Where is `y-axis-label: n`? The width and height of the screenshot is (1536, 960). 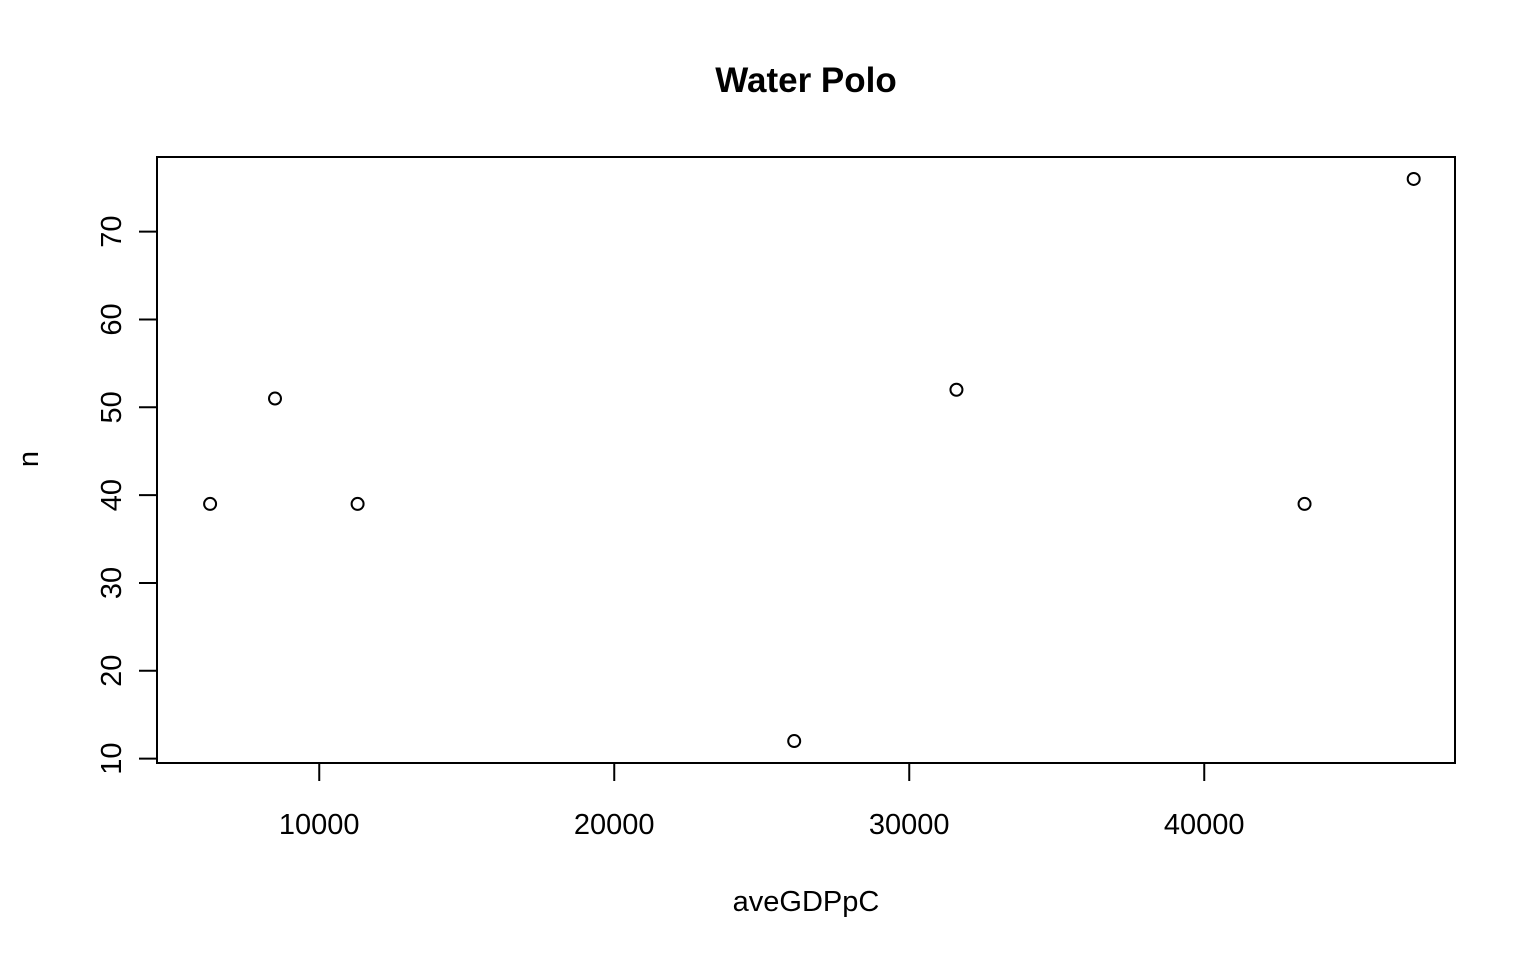
y-axis-label: n is located at coordinates (29, 459).